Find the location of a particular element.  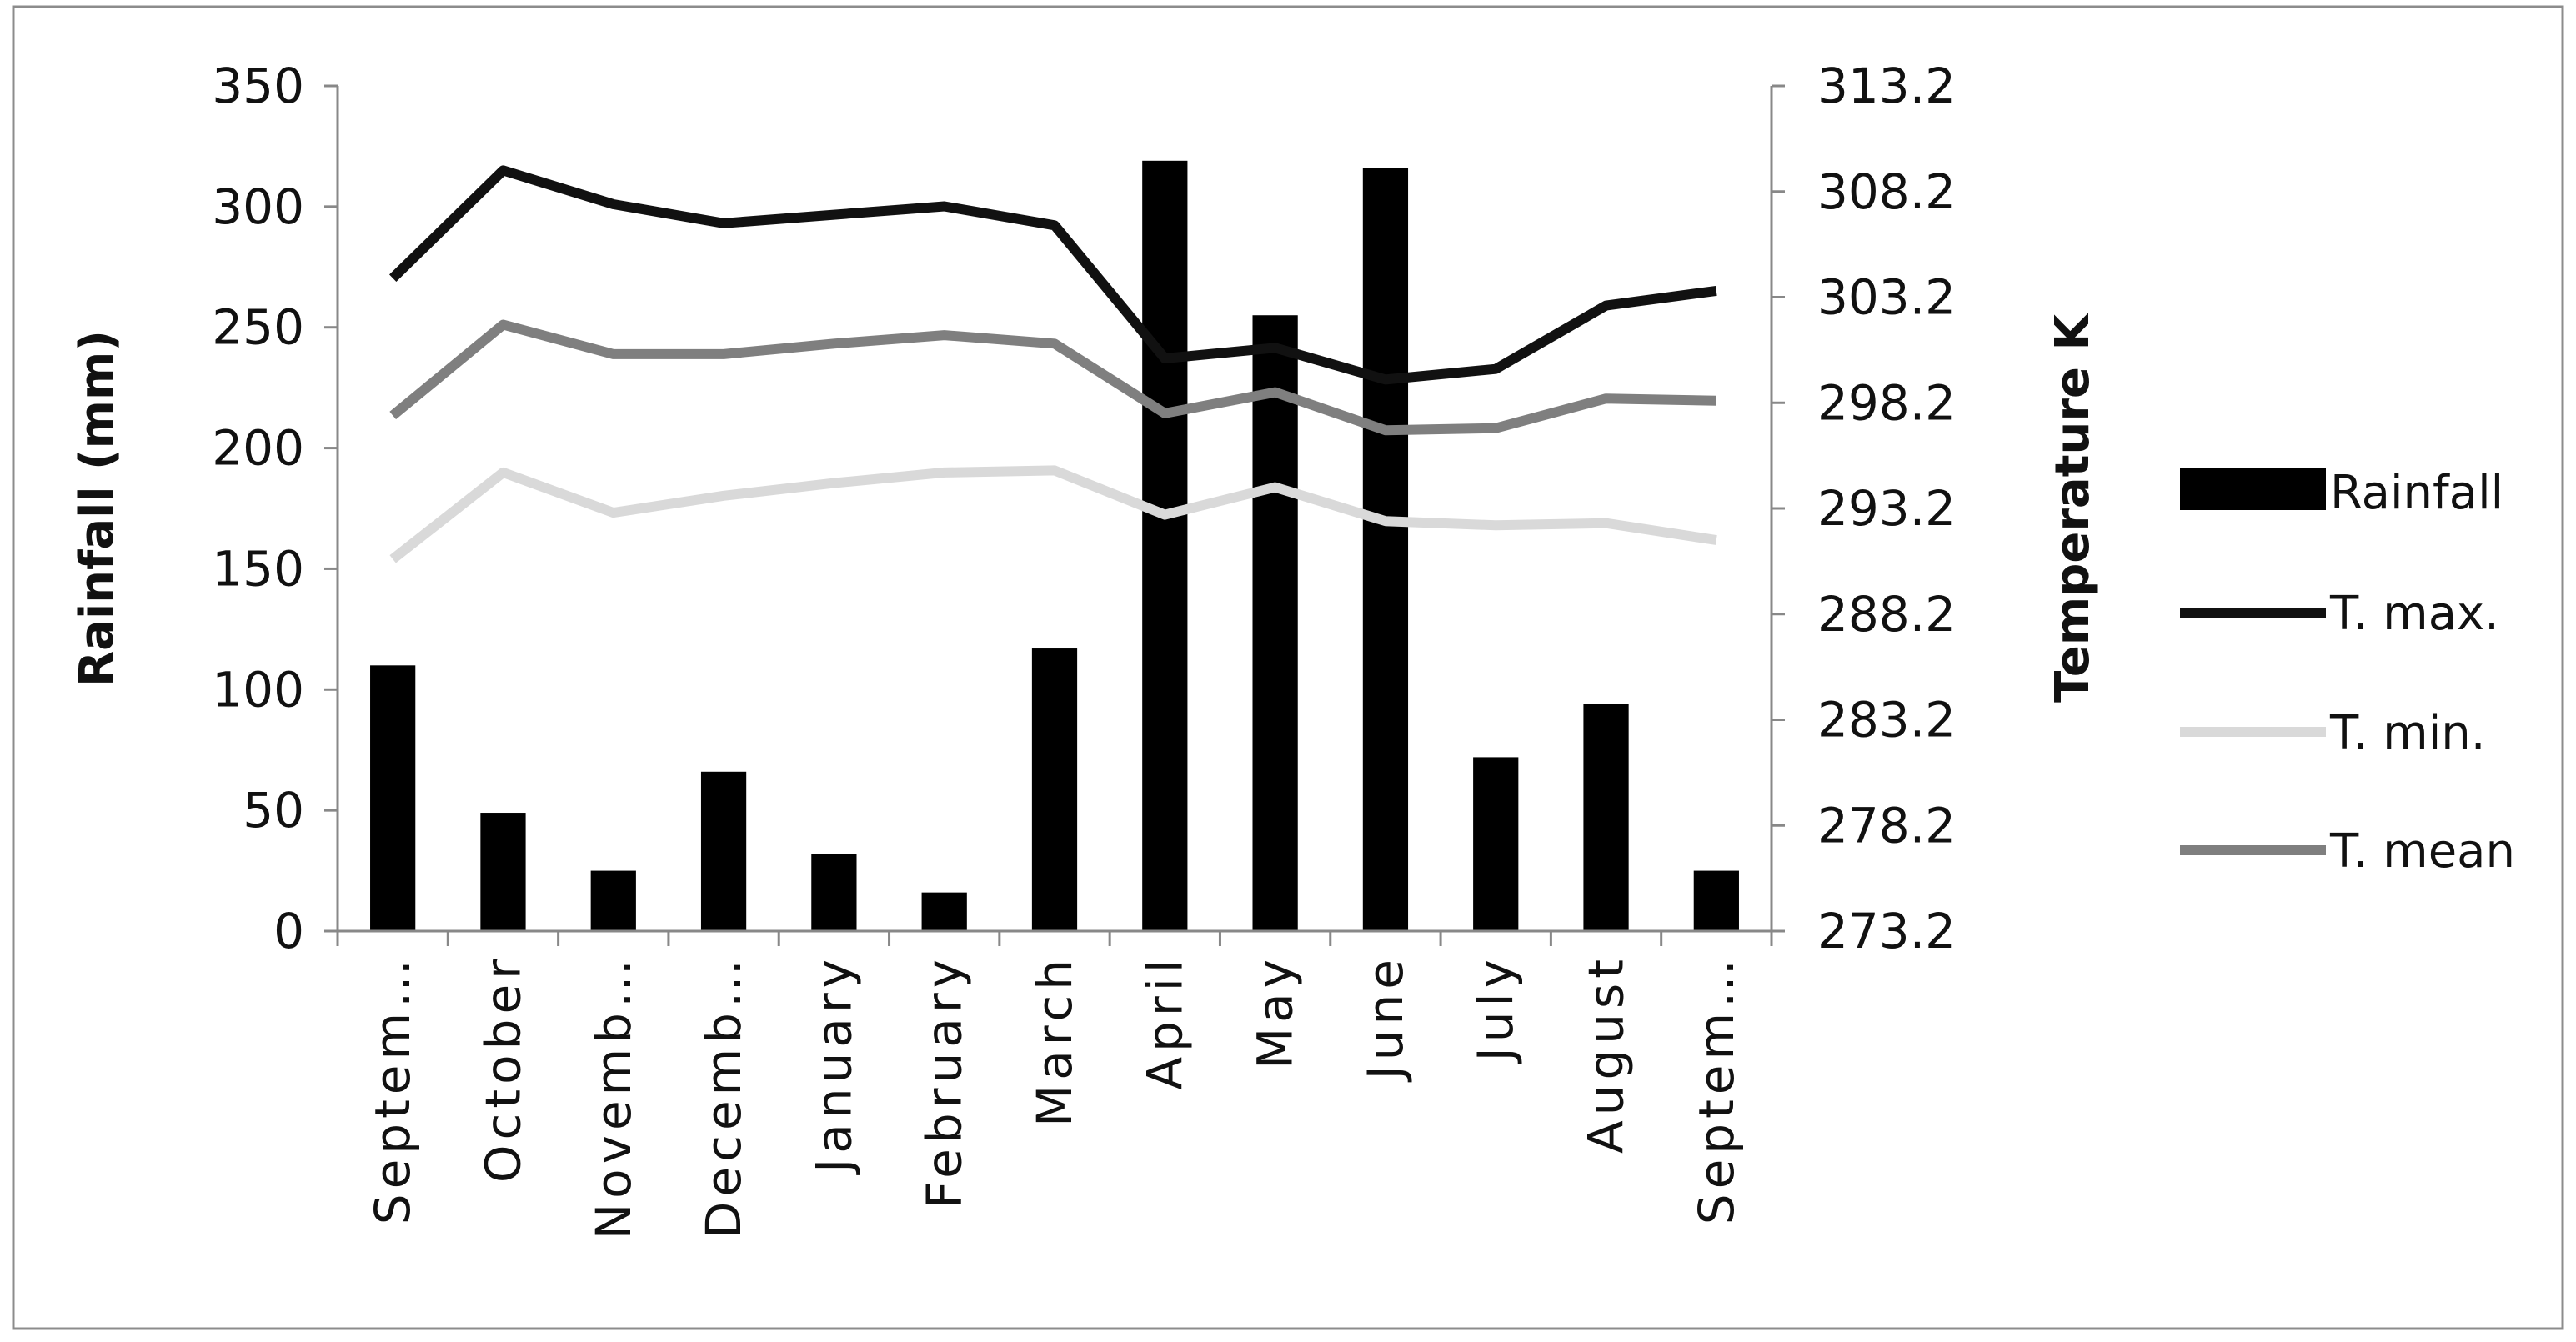

right-tick-label: 293.2 is located at coordinates (1886, 508).